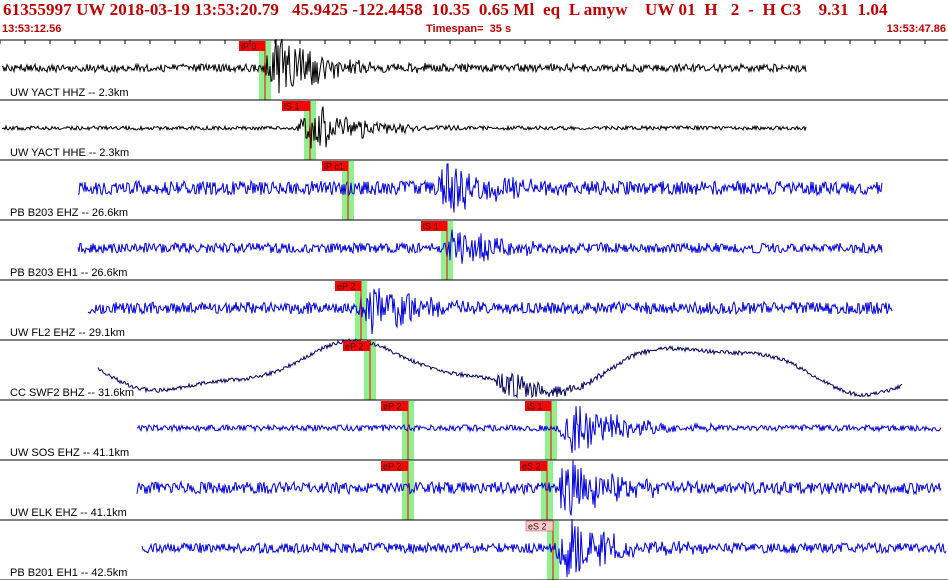 The width and height of the screenshot is (948, 580). I want to click on station-label: PB B203 EH1 -- 26.6km, so click(68, 273).